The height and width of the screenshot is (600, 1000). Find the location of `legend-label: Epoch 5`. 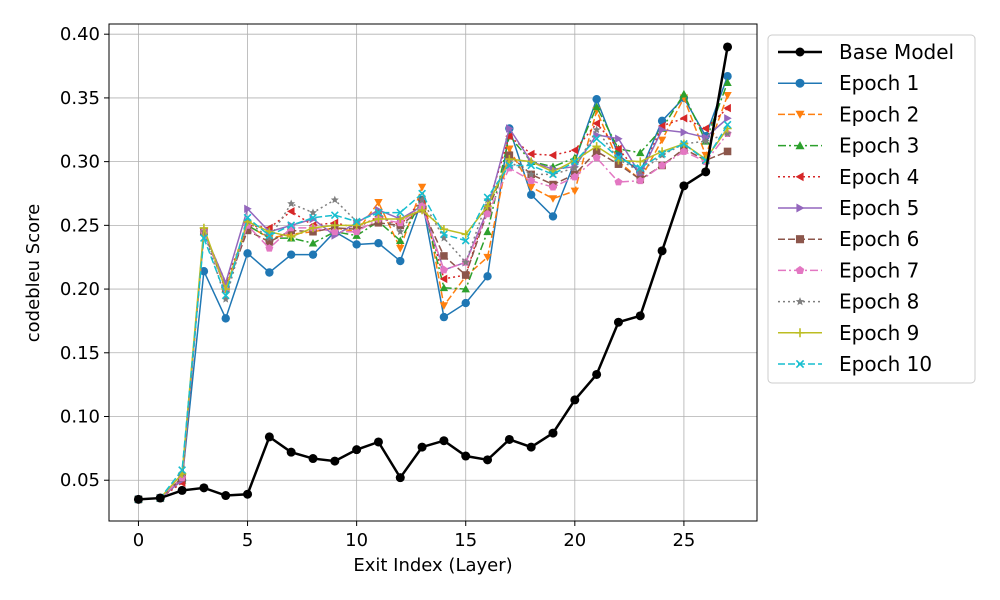

legend-label: Epoch 5 is located at coordinates (879, 208).